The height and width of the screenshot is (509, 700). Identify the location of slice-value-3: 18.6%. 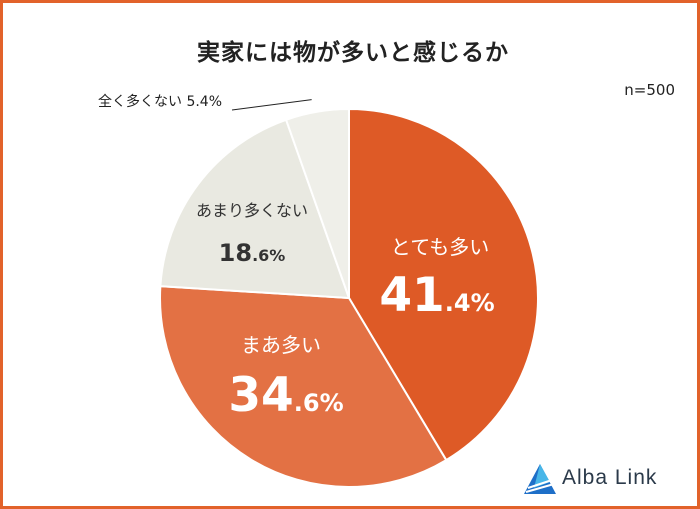
(252, 253).